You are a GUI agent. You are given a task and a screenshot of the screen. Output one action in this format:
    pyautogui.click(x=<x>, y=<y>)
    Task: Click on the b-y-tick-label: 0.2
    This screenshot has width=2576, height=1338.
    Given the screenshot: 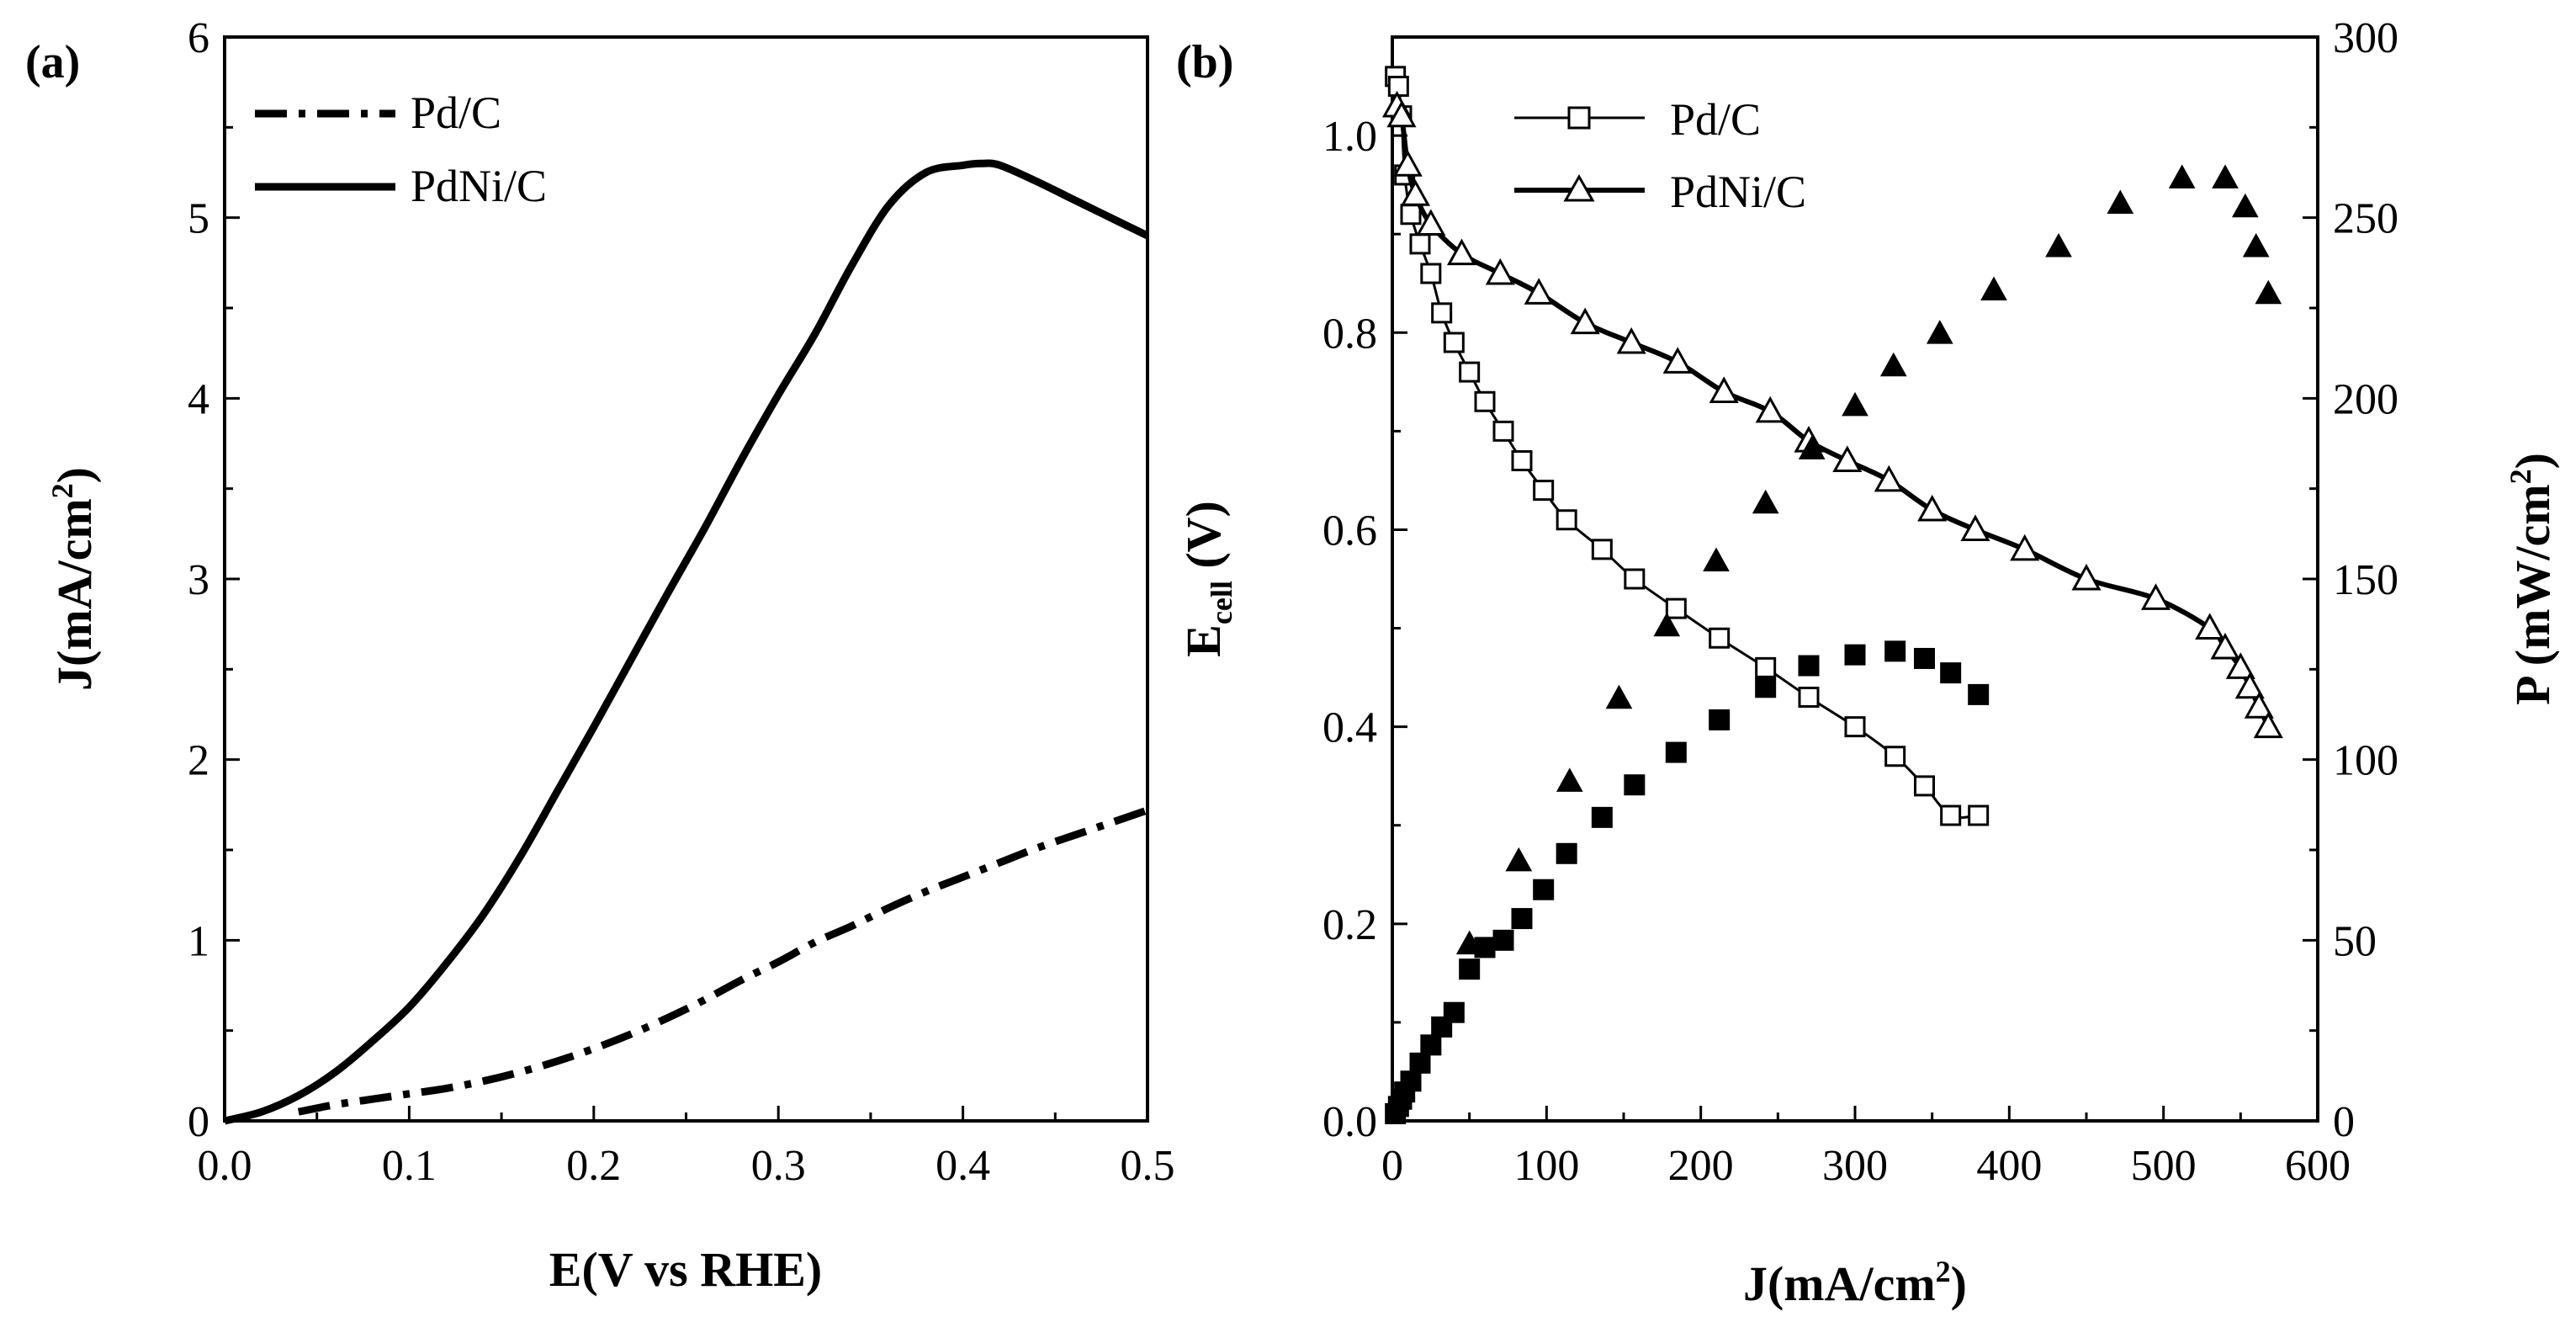 What is the action you would take?
    pyautogui.click(x=1349, y=925)
    